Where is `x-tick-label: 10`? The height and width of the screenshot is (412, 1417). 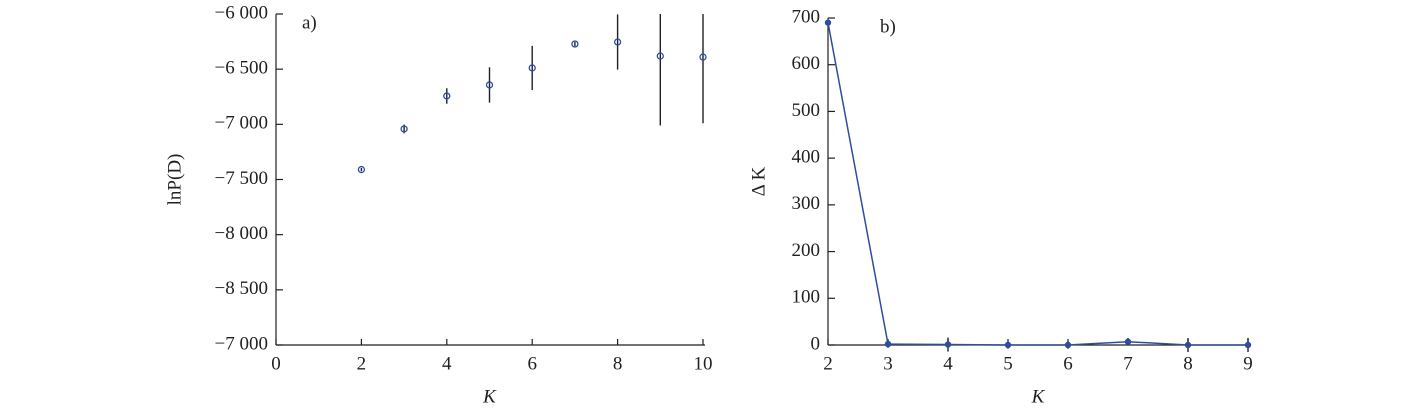
x-tick-label: 10 is located at coordinates (703, 363).